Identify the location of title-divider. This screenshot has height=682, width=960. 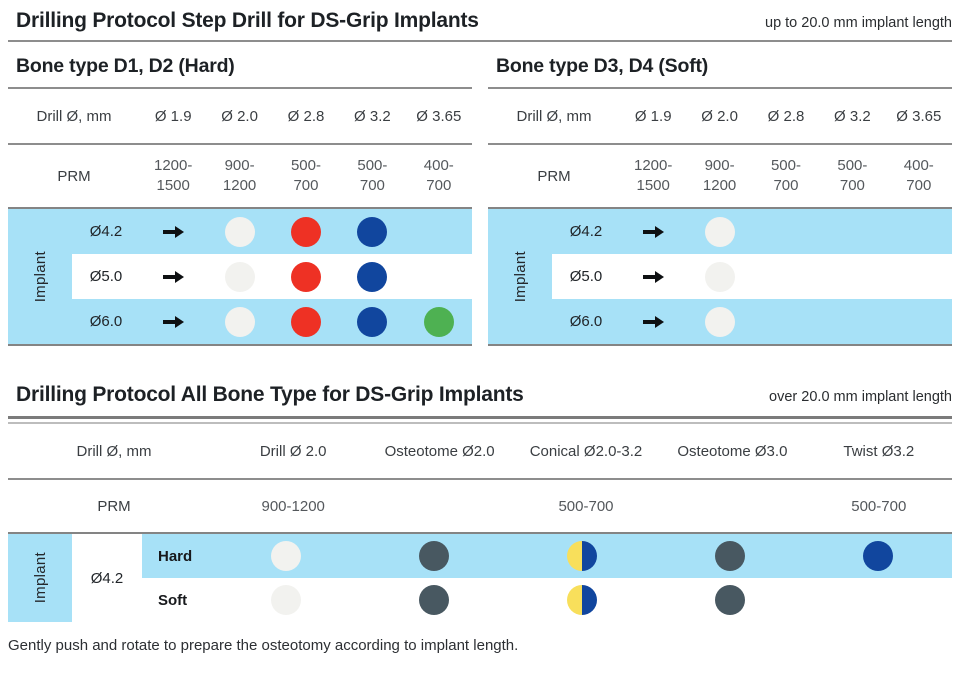
(480, 41).